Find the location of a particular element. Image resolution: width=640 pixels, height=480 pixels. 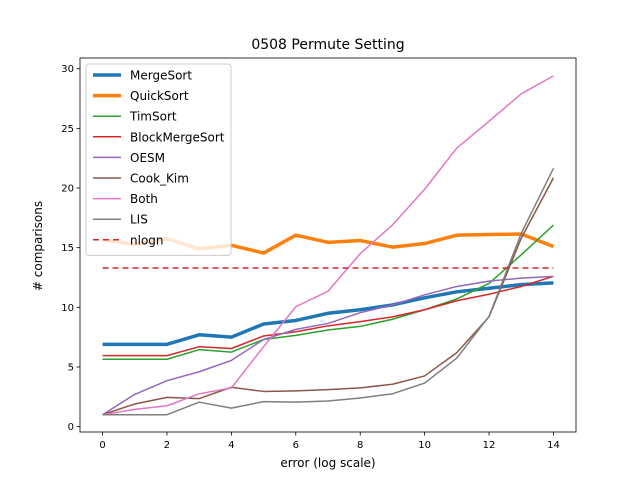

legend-label-nlogn: nlogn is located at coordinates (147, 240).